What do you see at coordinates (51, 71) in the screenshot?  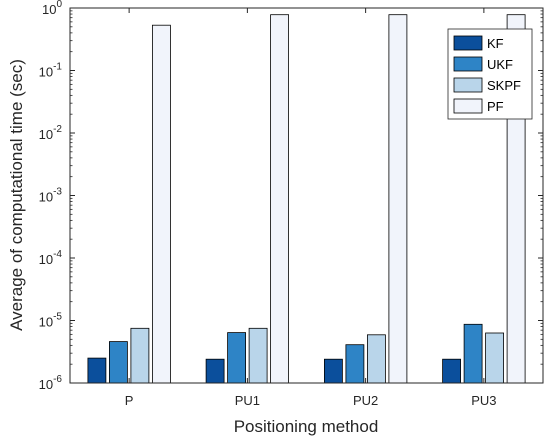 I see `y-tick-label: 10⁻¹` at bounding box center [51, 71].